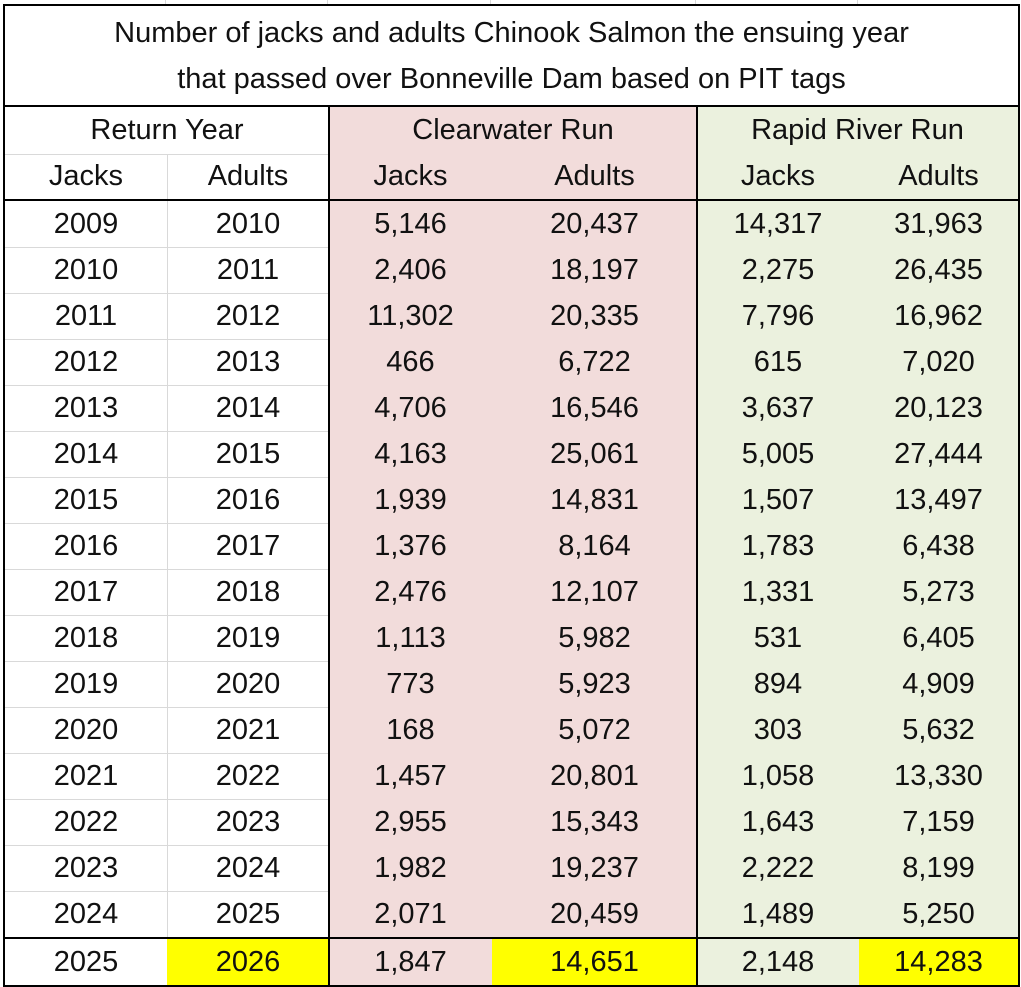  Describe the element at coordinates (86, 315) in the screenshot. I see `table-cell-return-jacks: 2011` at that location.